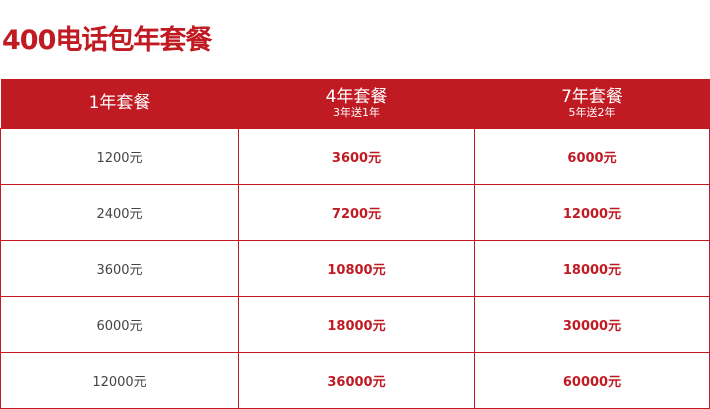 The height and width of the screenshot is (409, 710). I want to click on table-row: 6000元 18000元 30000元, so click(355, 324).